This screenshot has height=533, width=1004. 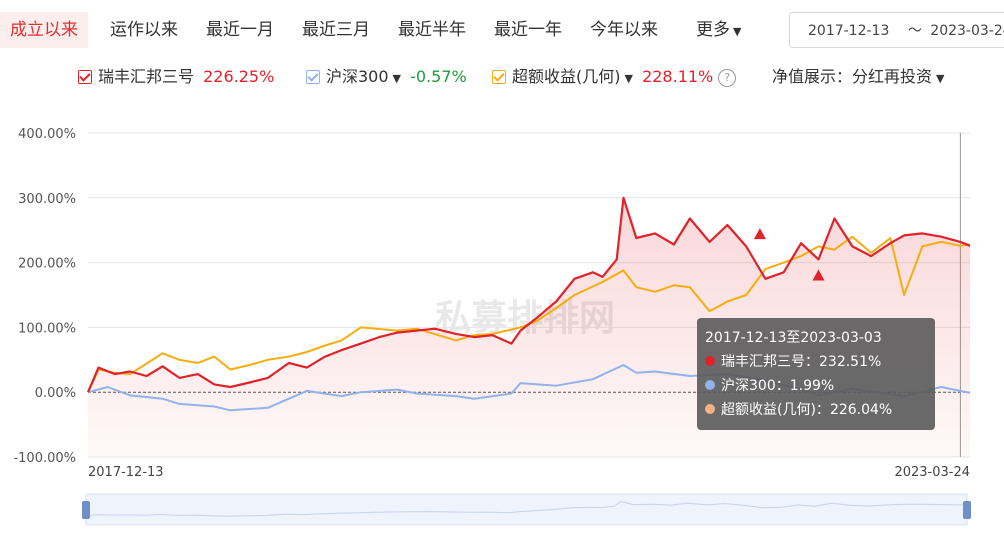 I want to click on y-tick-label: 0.00%, so click(x=55, y=393).